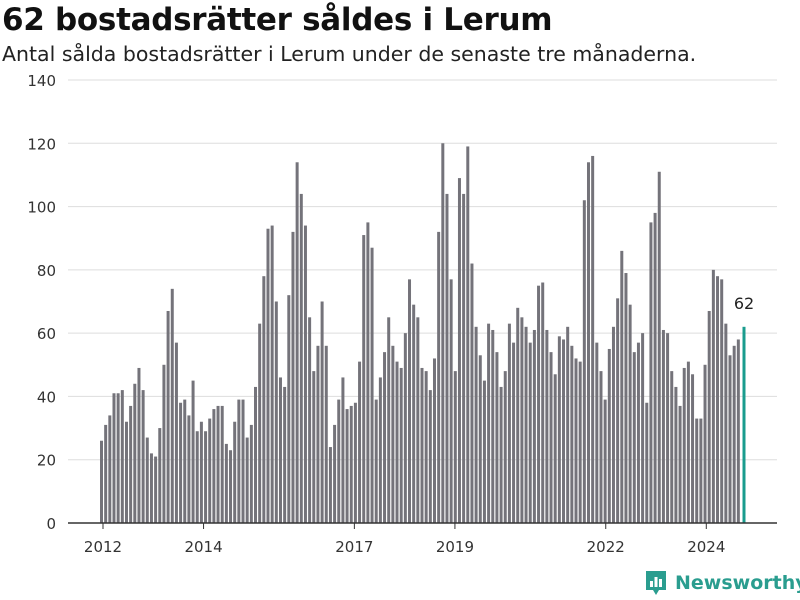 The image size is (800, 600). I want to click on x-tick-label: 2019, so click(455, 547).